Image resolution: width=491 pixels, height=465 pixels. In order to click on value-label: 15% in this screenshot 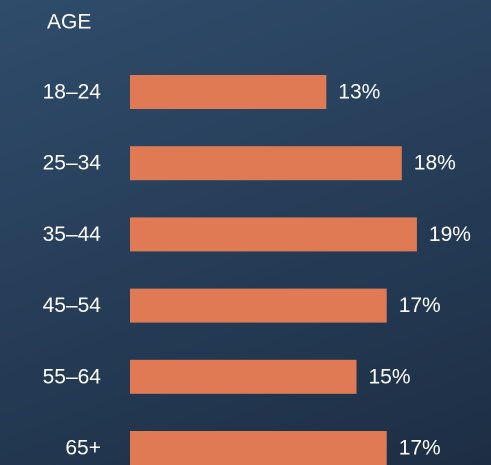, I will do `click(390, 376)`.